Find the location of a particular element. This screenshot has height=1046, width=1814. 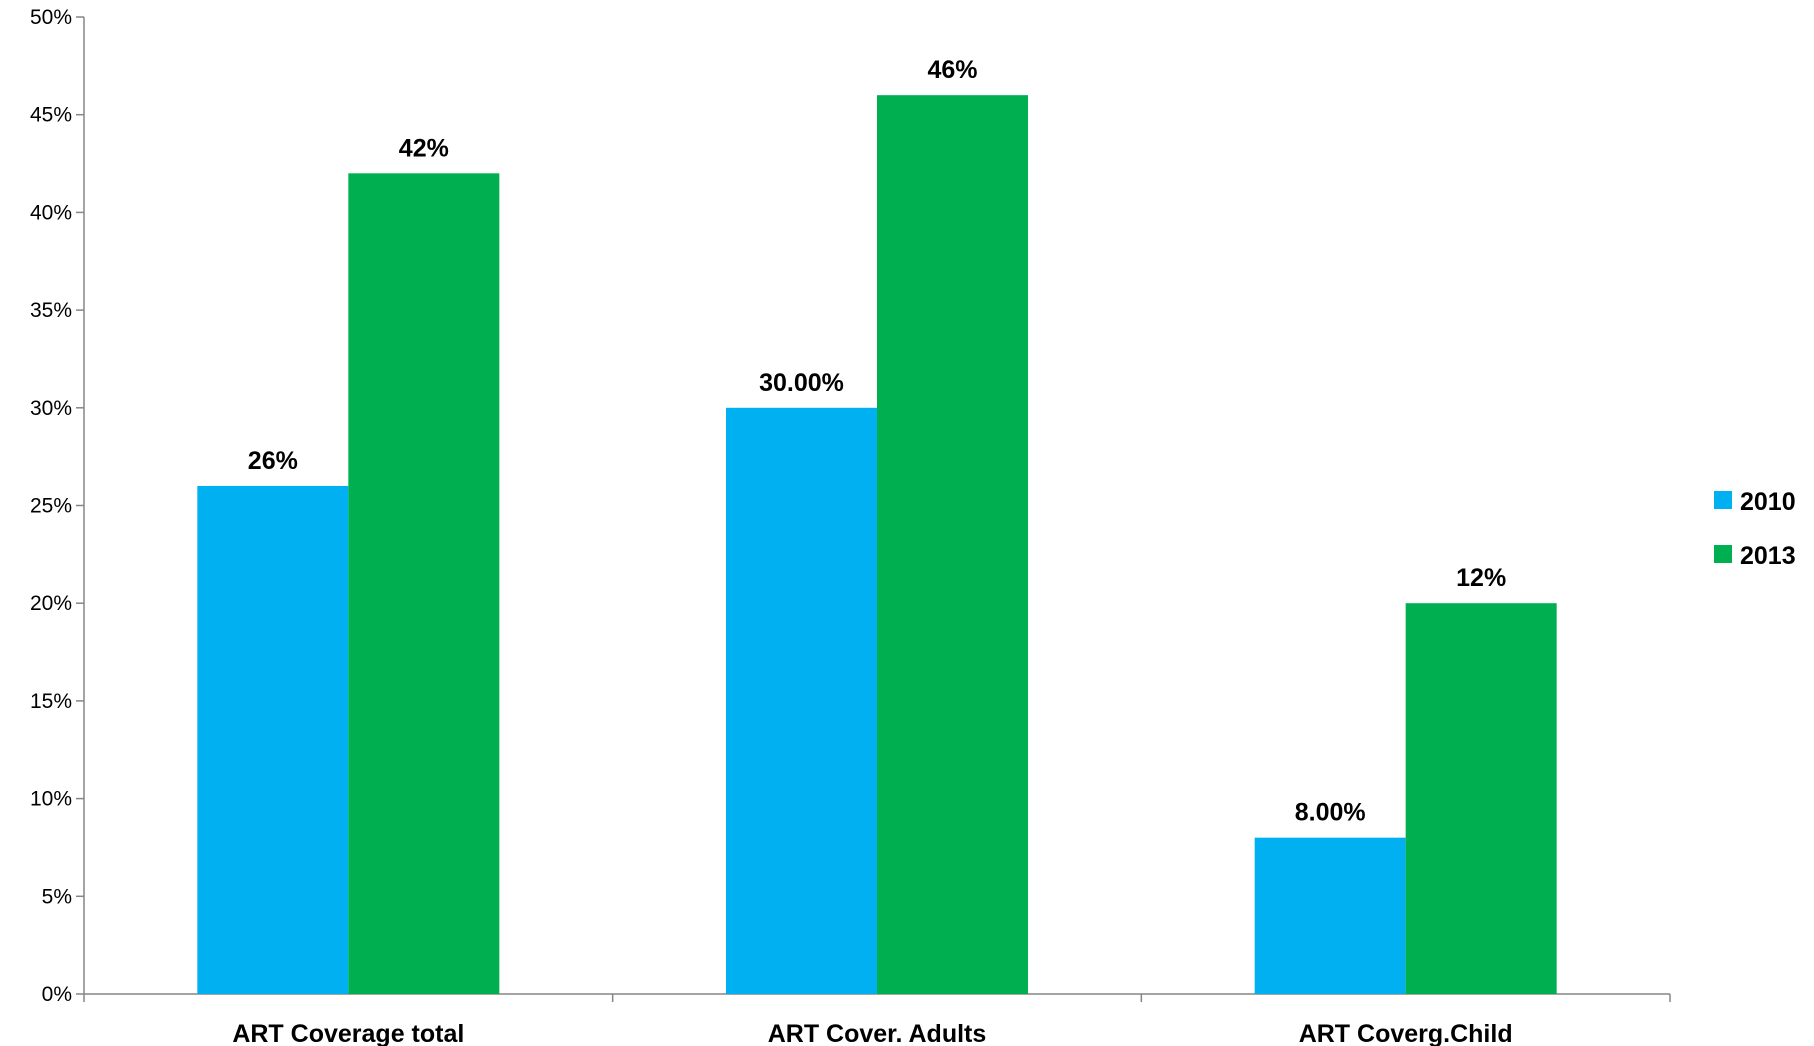

y-tick-label: 30% is located at coordinates (51, 408).